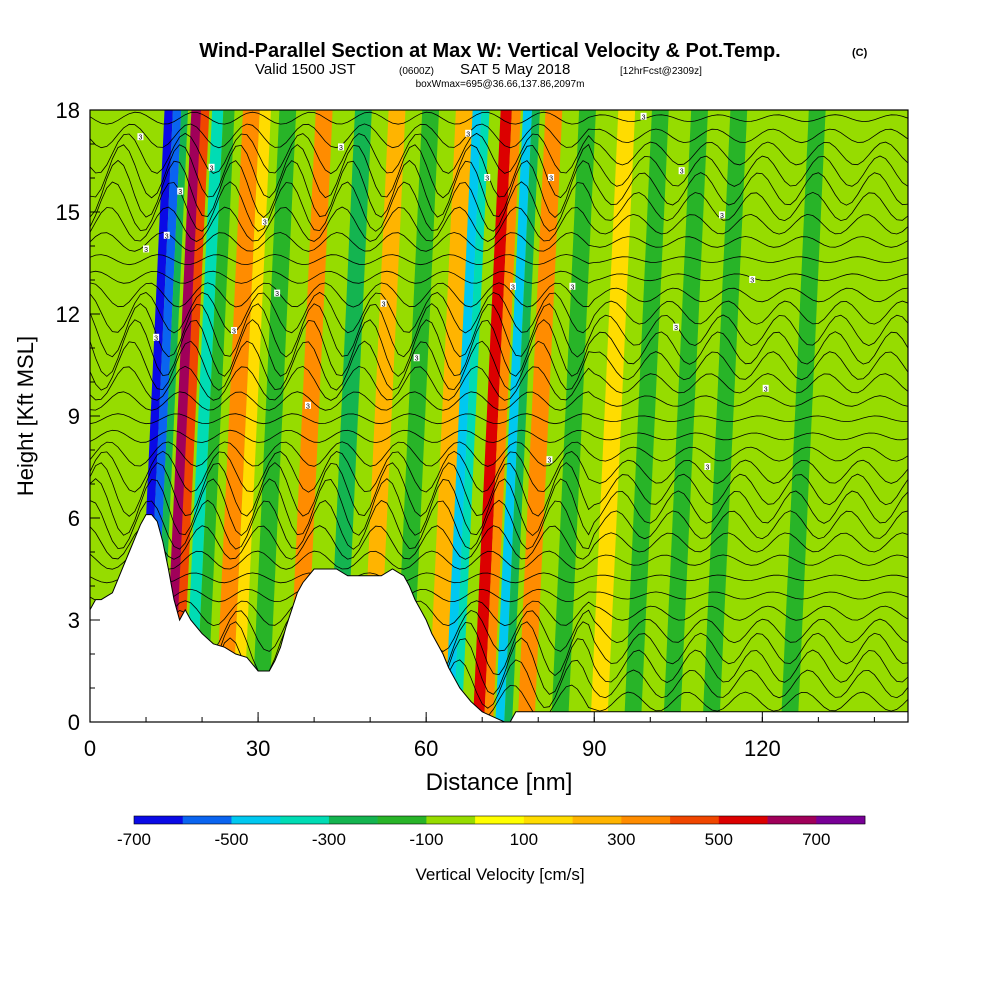 Image resolution: width=1000 pixels, height=1000 pixels. Describe the element at coordinates (231, 839) in the screenshot. I see `colorbar-tick-label: -500` at that location.